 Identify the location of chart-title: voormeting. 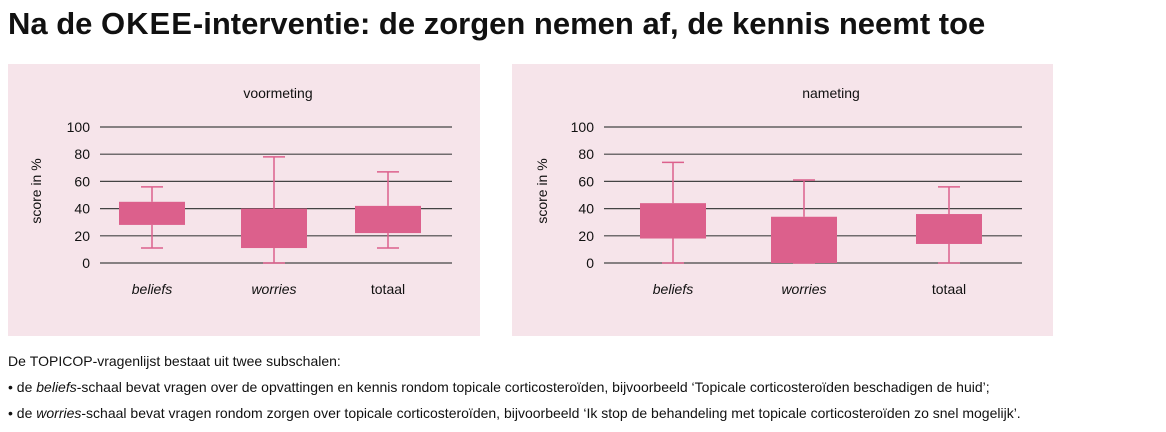
(277, 93).